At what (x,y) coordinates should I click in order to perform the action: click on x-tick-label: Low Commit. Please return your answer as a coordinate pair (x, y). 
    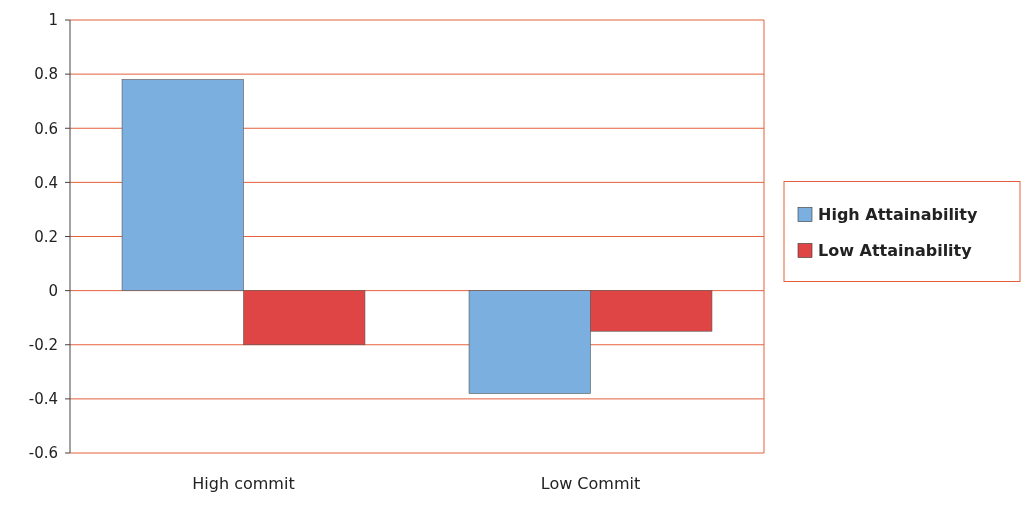
    Looking at the image, I should click on (590, 483).